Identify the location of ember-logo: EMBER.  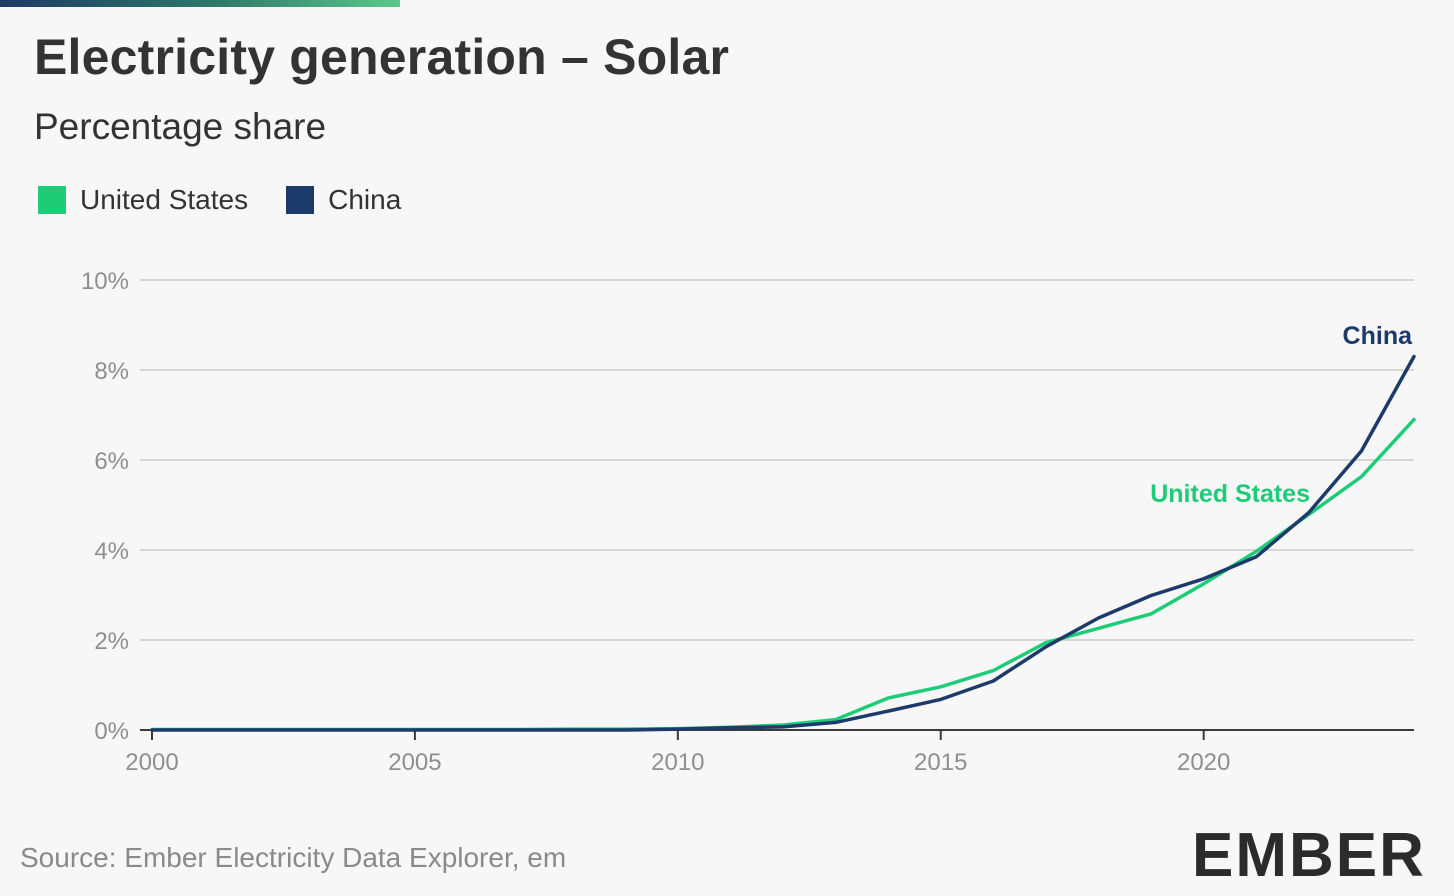
(1309, 853).